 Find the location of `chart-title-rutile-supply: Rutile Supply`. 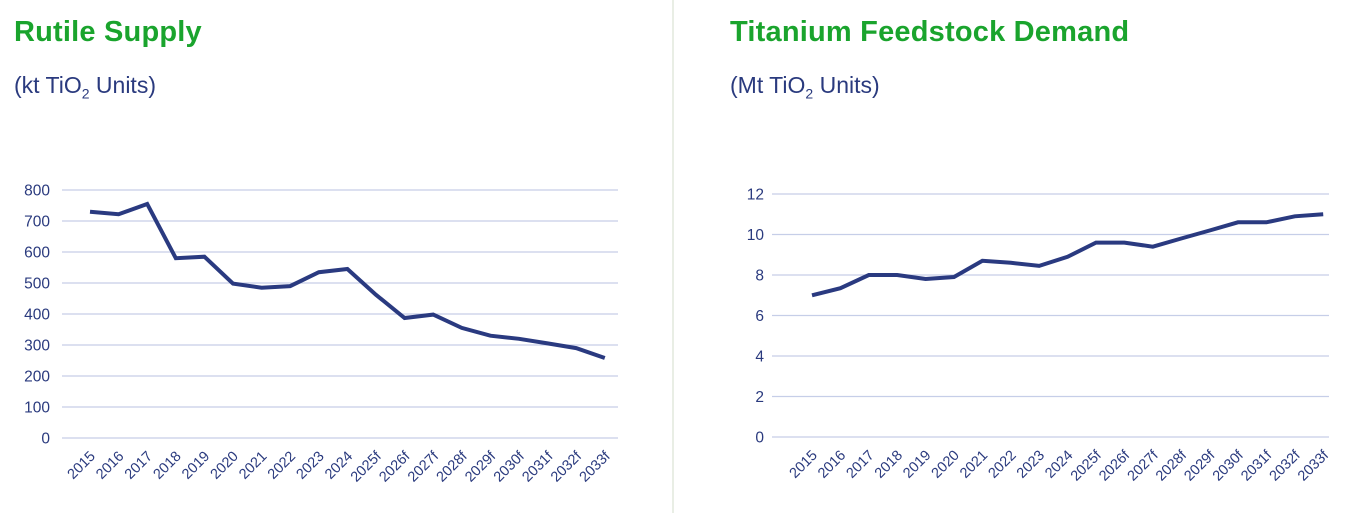

chart-title-rutile-supply: Rutile Supply is located at coordinates (108, 32).